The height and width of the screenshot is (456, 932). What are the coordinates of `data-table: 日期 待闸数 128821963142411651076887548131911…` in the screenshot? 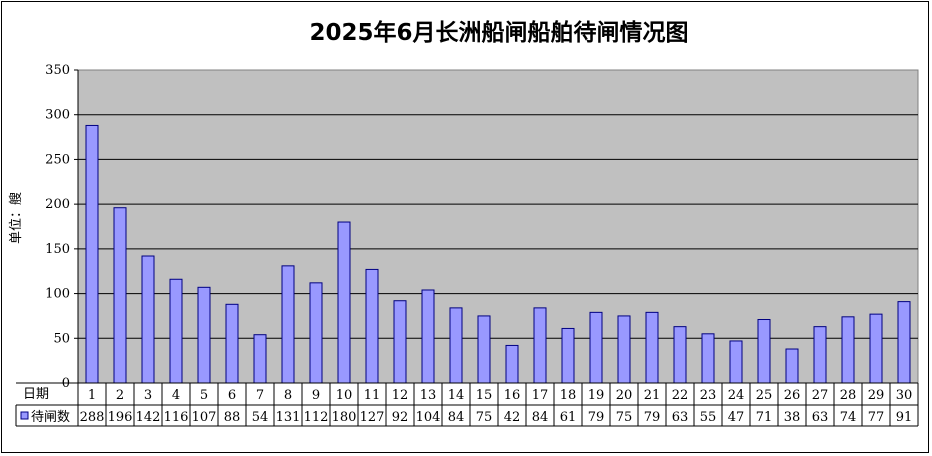 It's located at (467, 404).